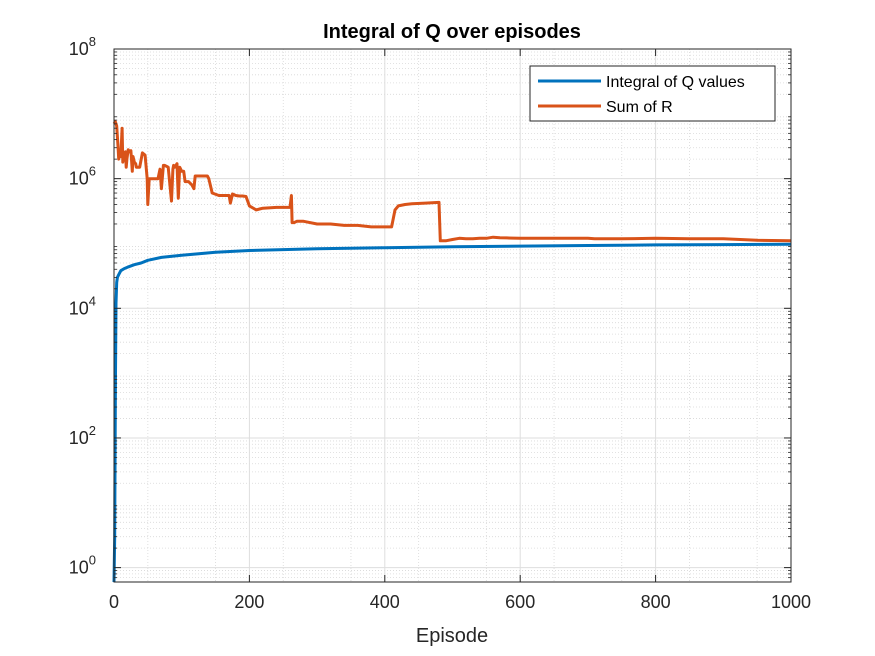  I want to click on y-tick-label: 10², so click(82, 435).